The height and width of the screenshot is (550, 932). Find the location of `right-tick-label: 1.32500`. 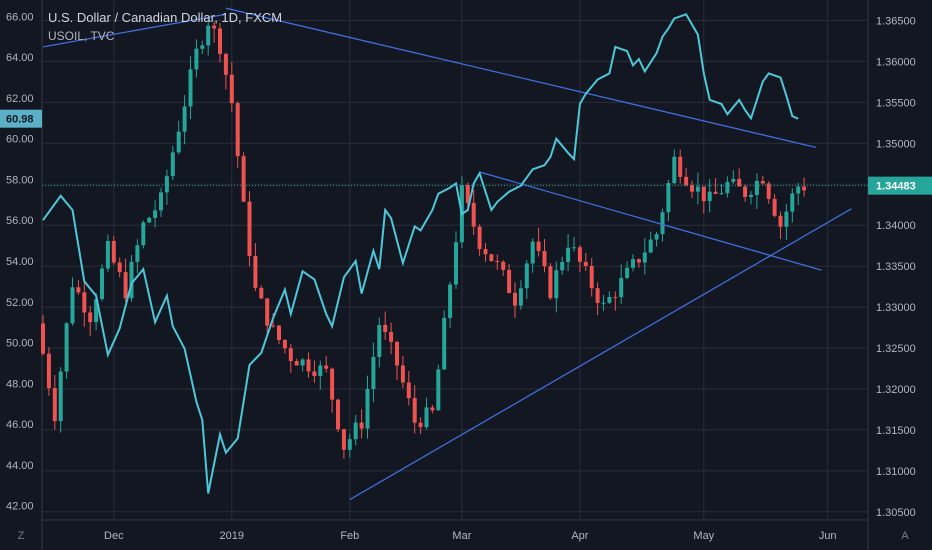

right-tick-label: 1.32500 is located at coordinates (896, 349).